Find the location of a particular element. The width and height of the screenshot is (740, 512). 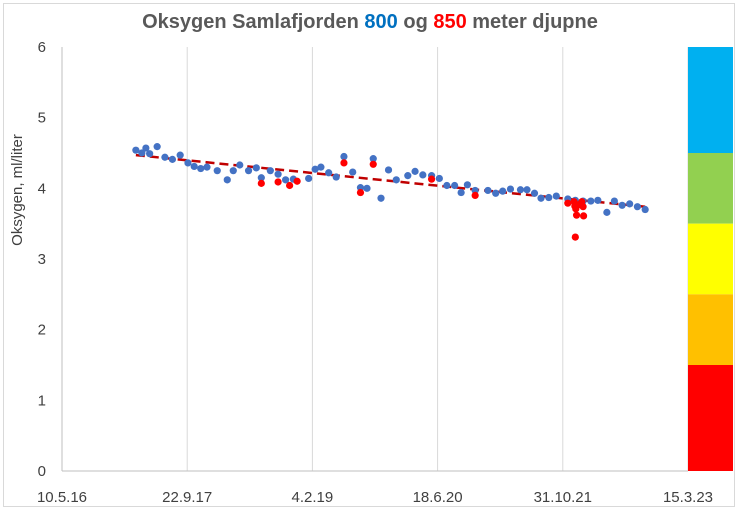

y-axis-label: Oksygen, ml/liter is located at coordinates (17, 190).